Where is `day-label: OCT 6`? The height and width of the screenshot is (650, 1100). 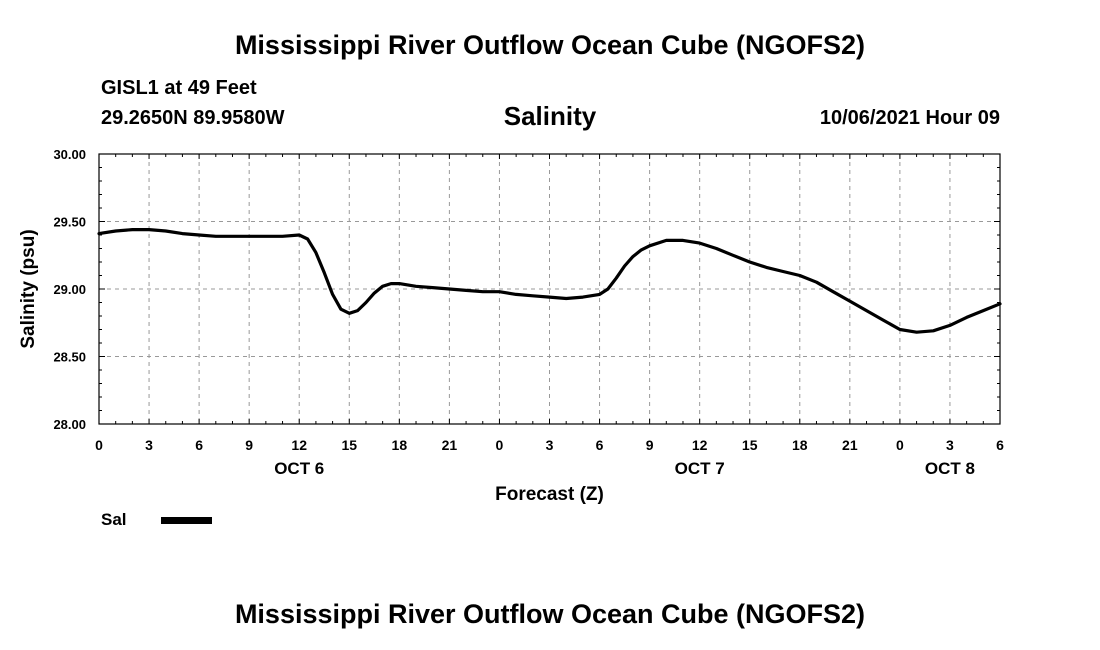 day-label: OCT 6 is located at coordinates (299, 468).